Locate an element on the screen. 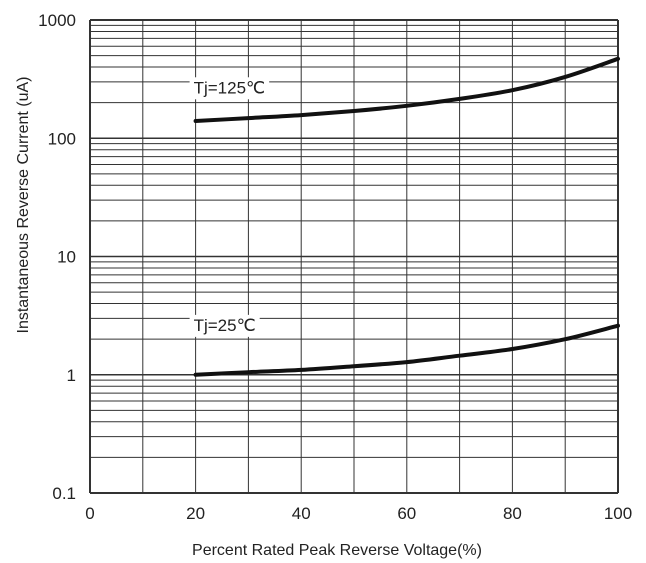 The image size is (646, 563). y-tick-label: 100 is located at coordinates (62, 138).